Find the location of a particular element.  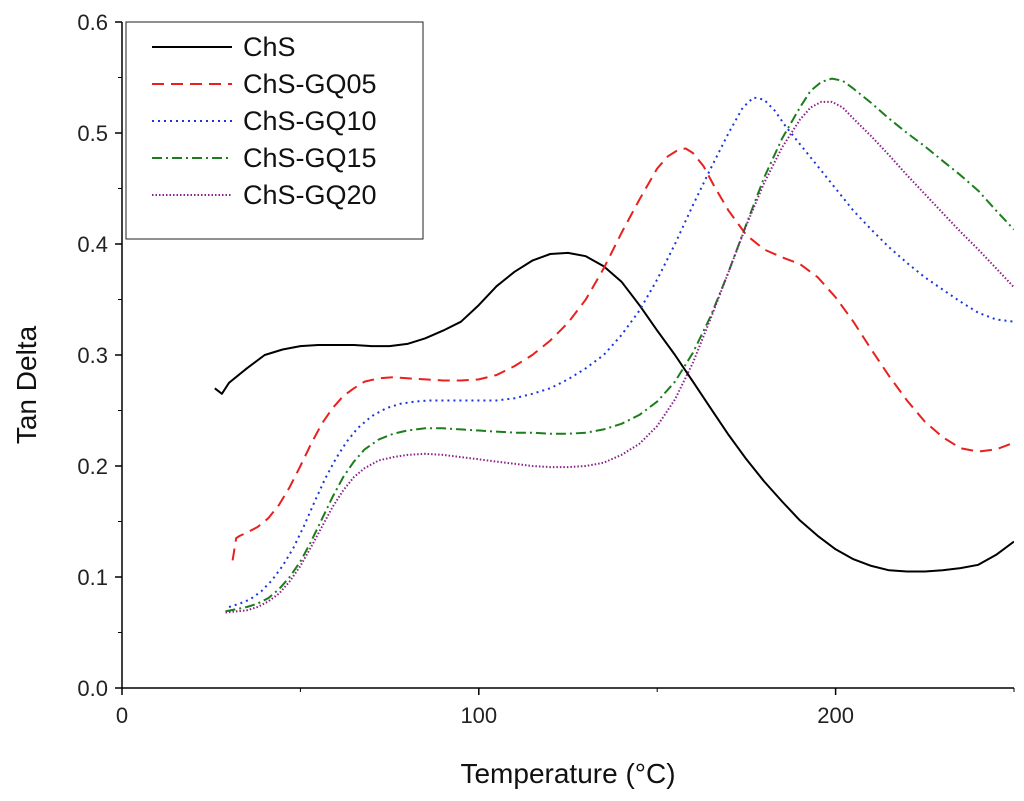

y-axis-title: Tan Delta is located at coordinates (26, 384).